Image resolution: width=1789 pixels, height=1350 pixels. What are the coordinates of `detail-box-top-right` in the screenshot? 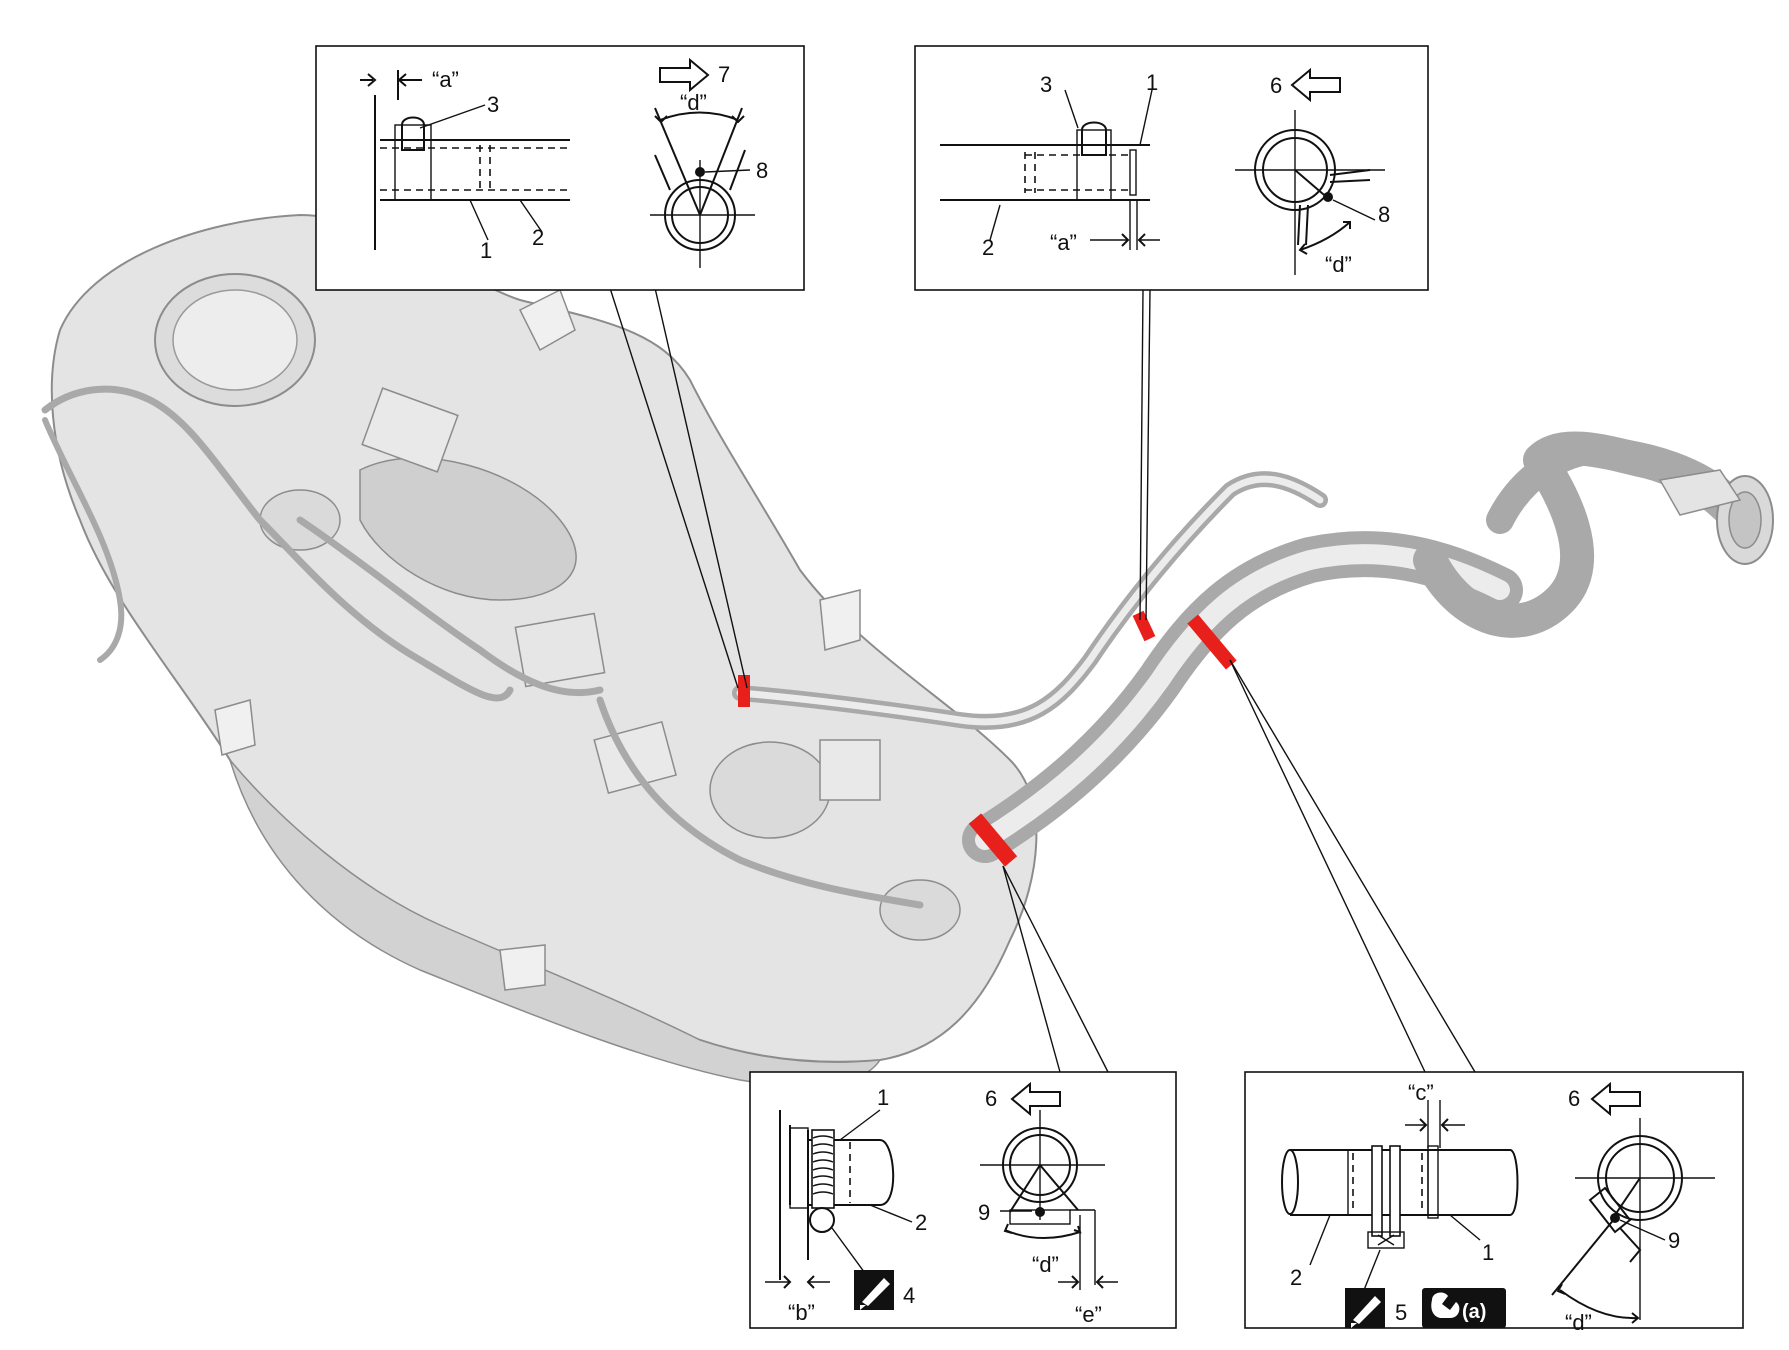 It's located at (1171, 168).